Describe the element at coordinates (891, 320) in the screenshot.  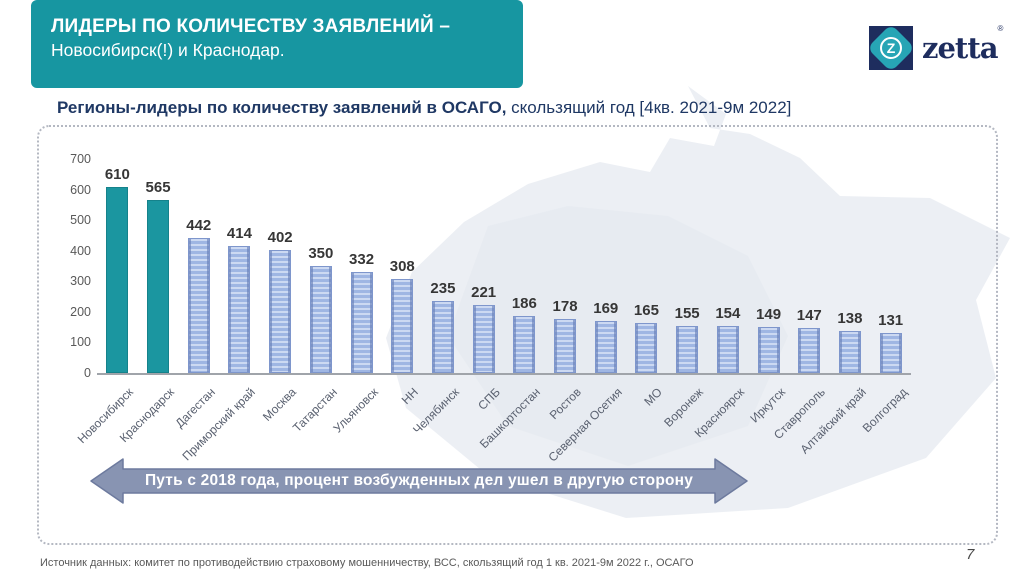
I see `bar-value-label: 131` at that location.